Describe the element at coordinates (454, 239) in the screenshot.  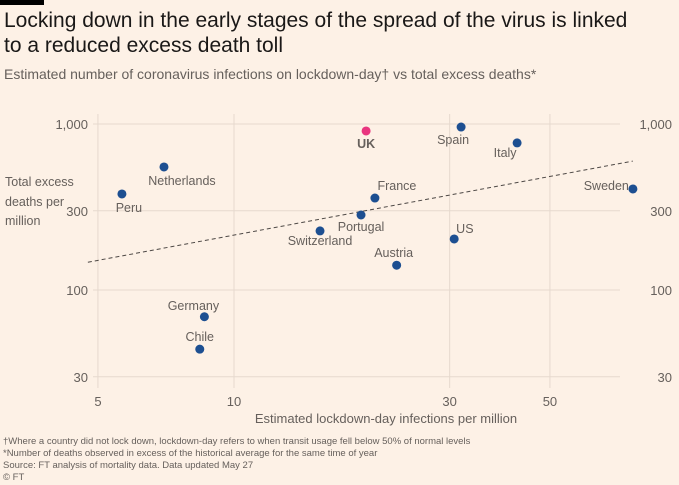
I see `point-us` at that location.